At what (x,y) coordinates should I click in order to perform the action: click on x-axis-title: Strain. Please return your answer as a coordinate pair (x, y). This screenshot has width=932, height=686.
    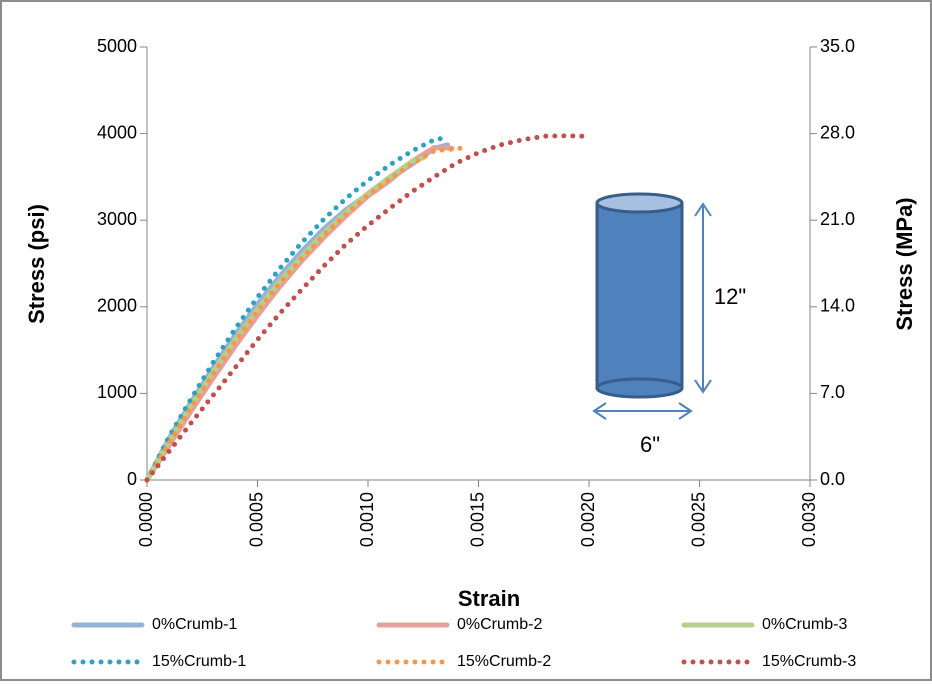
    Looking at the image, I should click on (489, 598).